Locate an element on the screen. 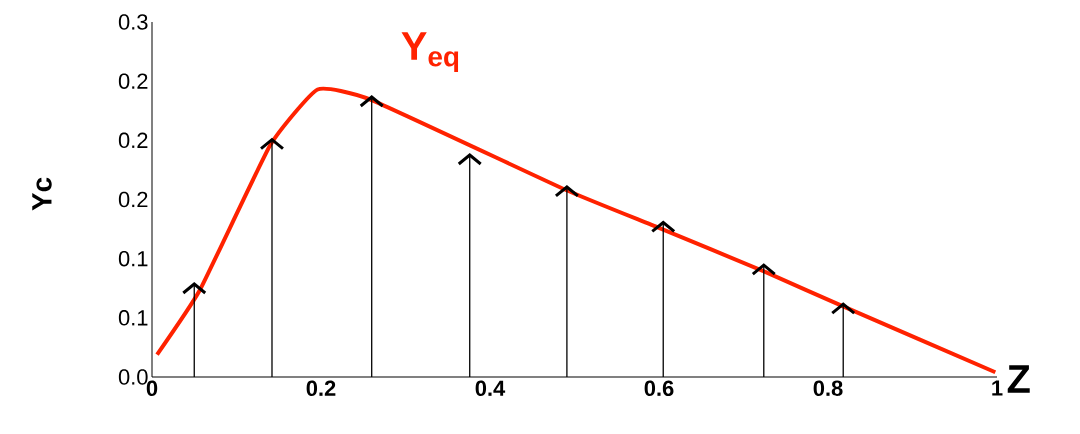  y-tick-label: 0.3 is located at coordinates (133, 22).